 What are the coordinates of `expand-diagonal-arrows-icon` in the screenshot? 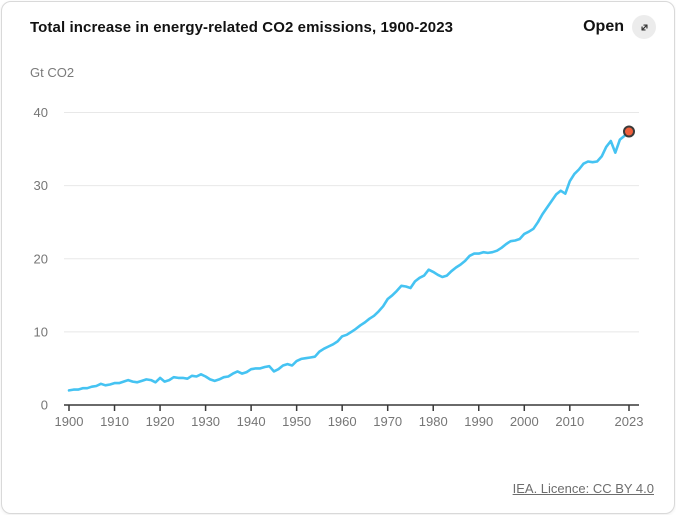 It's located at (644, 27).